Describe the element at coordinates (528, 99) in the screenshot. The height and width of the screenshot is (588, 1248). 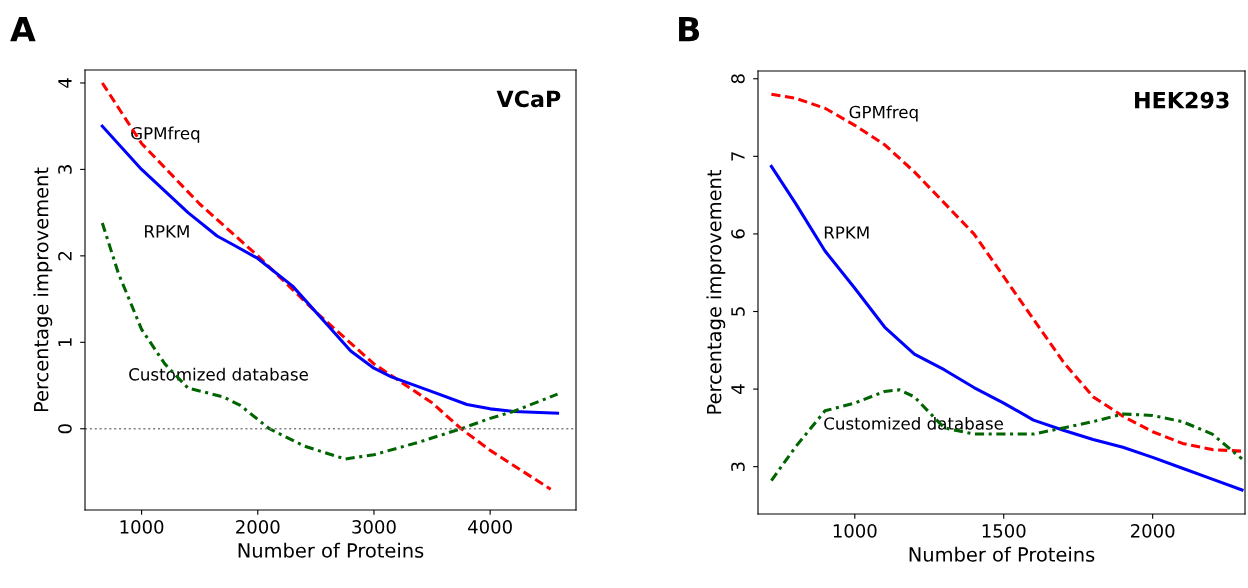
I see `text: VCaP` at that location.